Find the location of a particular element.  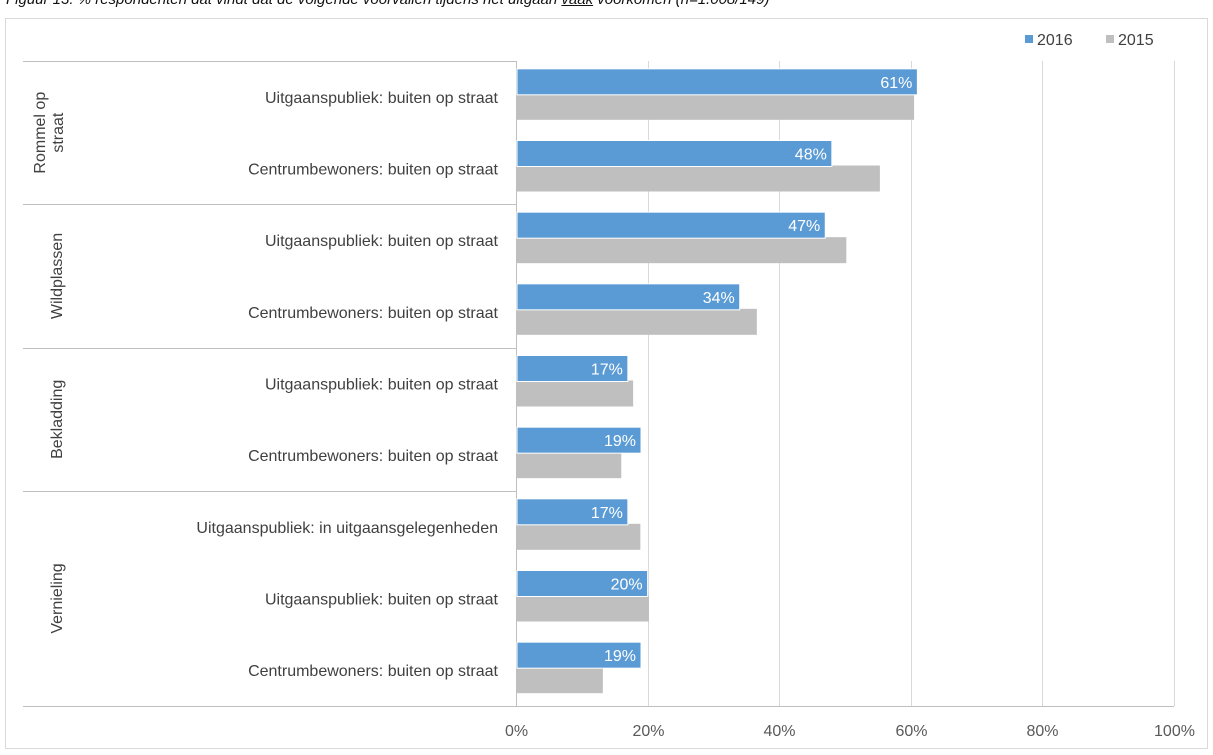

legend: 2016 2015 is located at coordinates (1089, 40).